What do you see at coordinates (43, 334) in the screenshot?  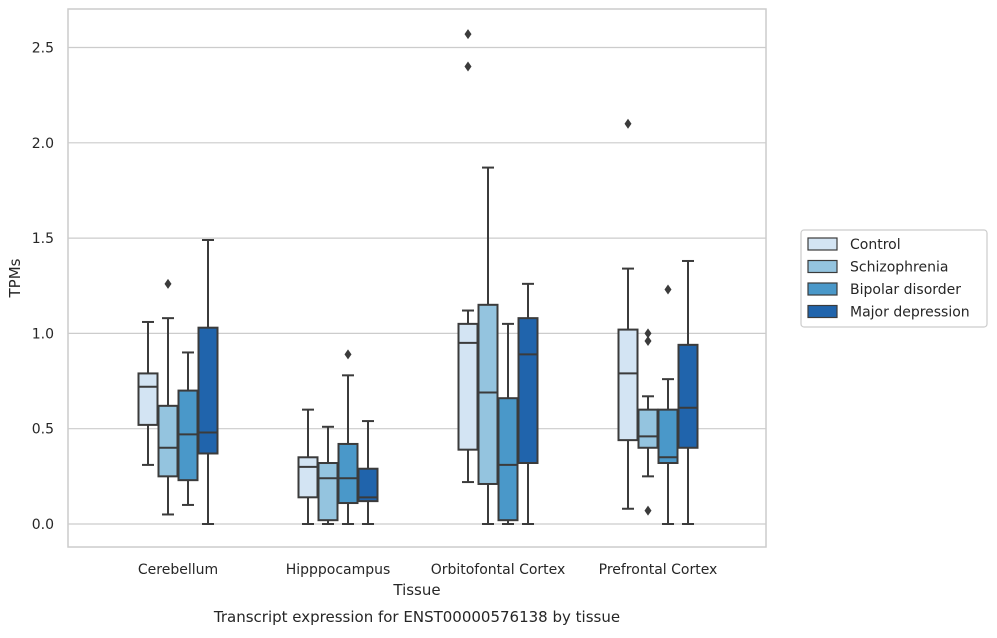 I see `y-tick-label: 1.0` at bounding box center [43, 334].